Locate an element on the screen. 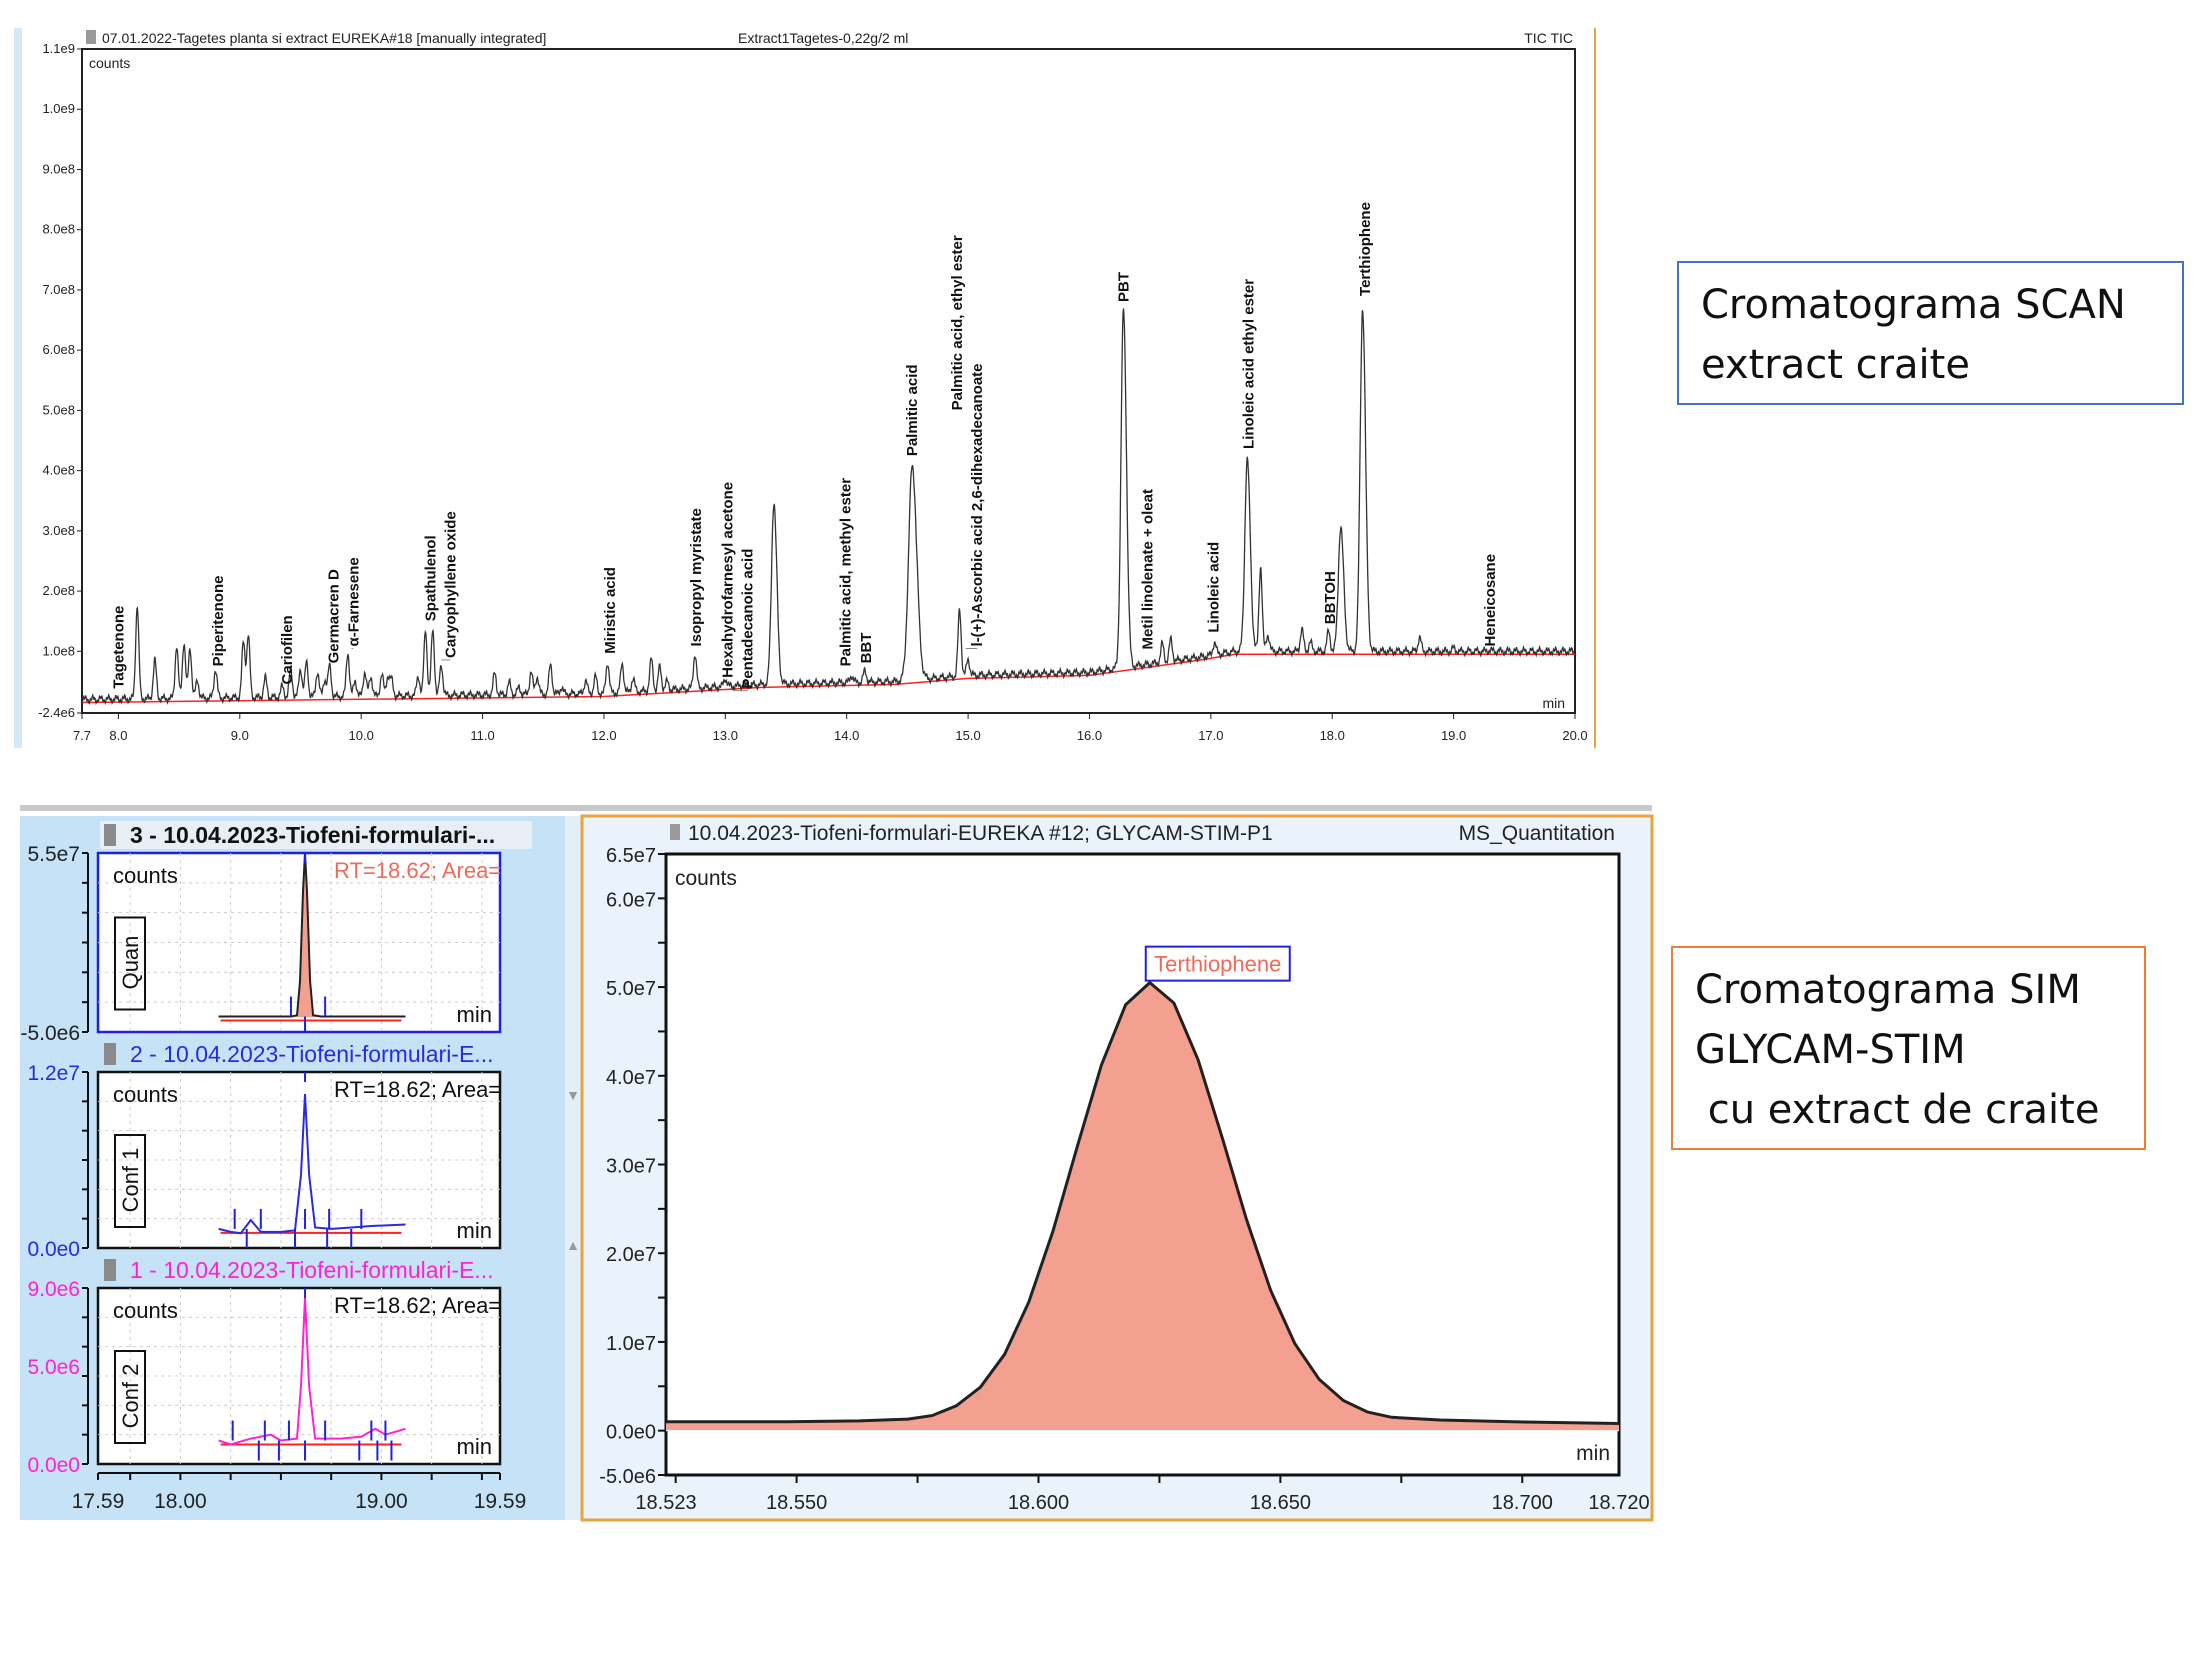  y-tick-label: 2.0e7 is located at coordinates (631, 1255).